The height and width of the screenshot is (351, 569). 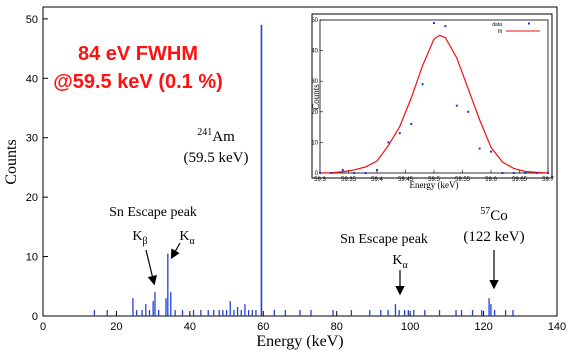 What do you see at coordinates (497, 25) in the screenshot?
I see `legend-data-label: data` at bounding box center [497, 25].